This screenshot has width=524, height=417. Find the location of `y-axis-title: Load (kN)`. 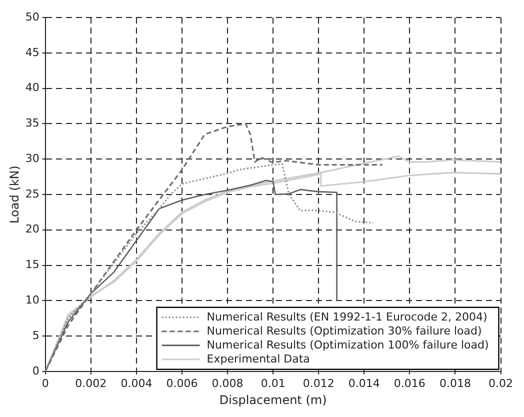

y-axis-title: Load (kN) is located at coordinates (14, 195).